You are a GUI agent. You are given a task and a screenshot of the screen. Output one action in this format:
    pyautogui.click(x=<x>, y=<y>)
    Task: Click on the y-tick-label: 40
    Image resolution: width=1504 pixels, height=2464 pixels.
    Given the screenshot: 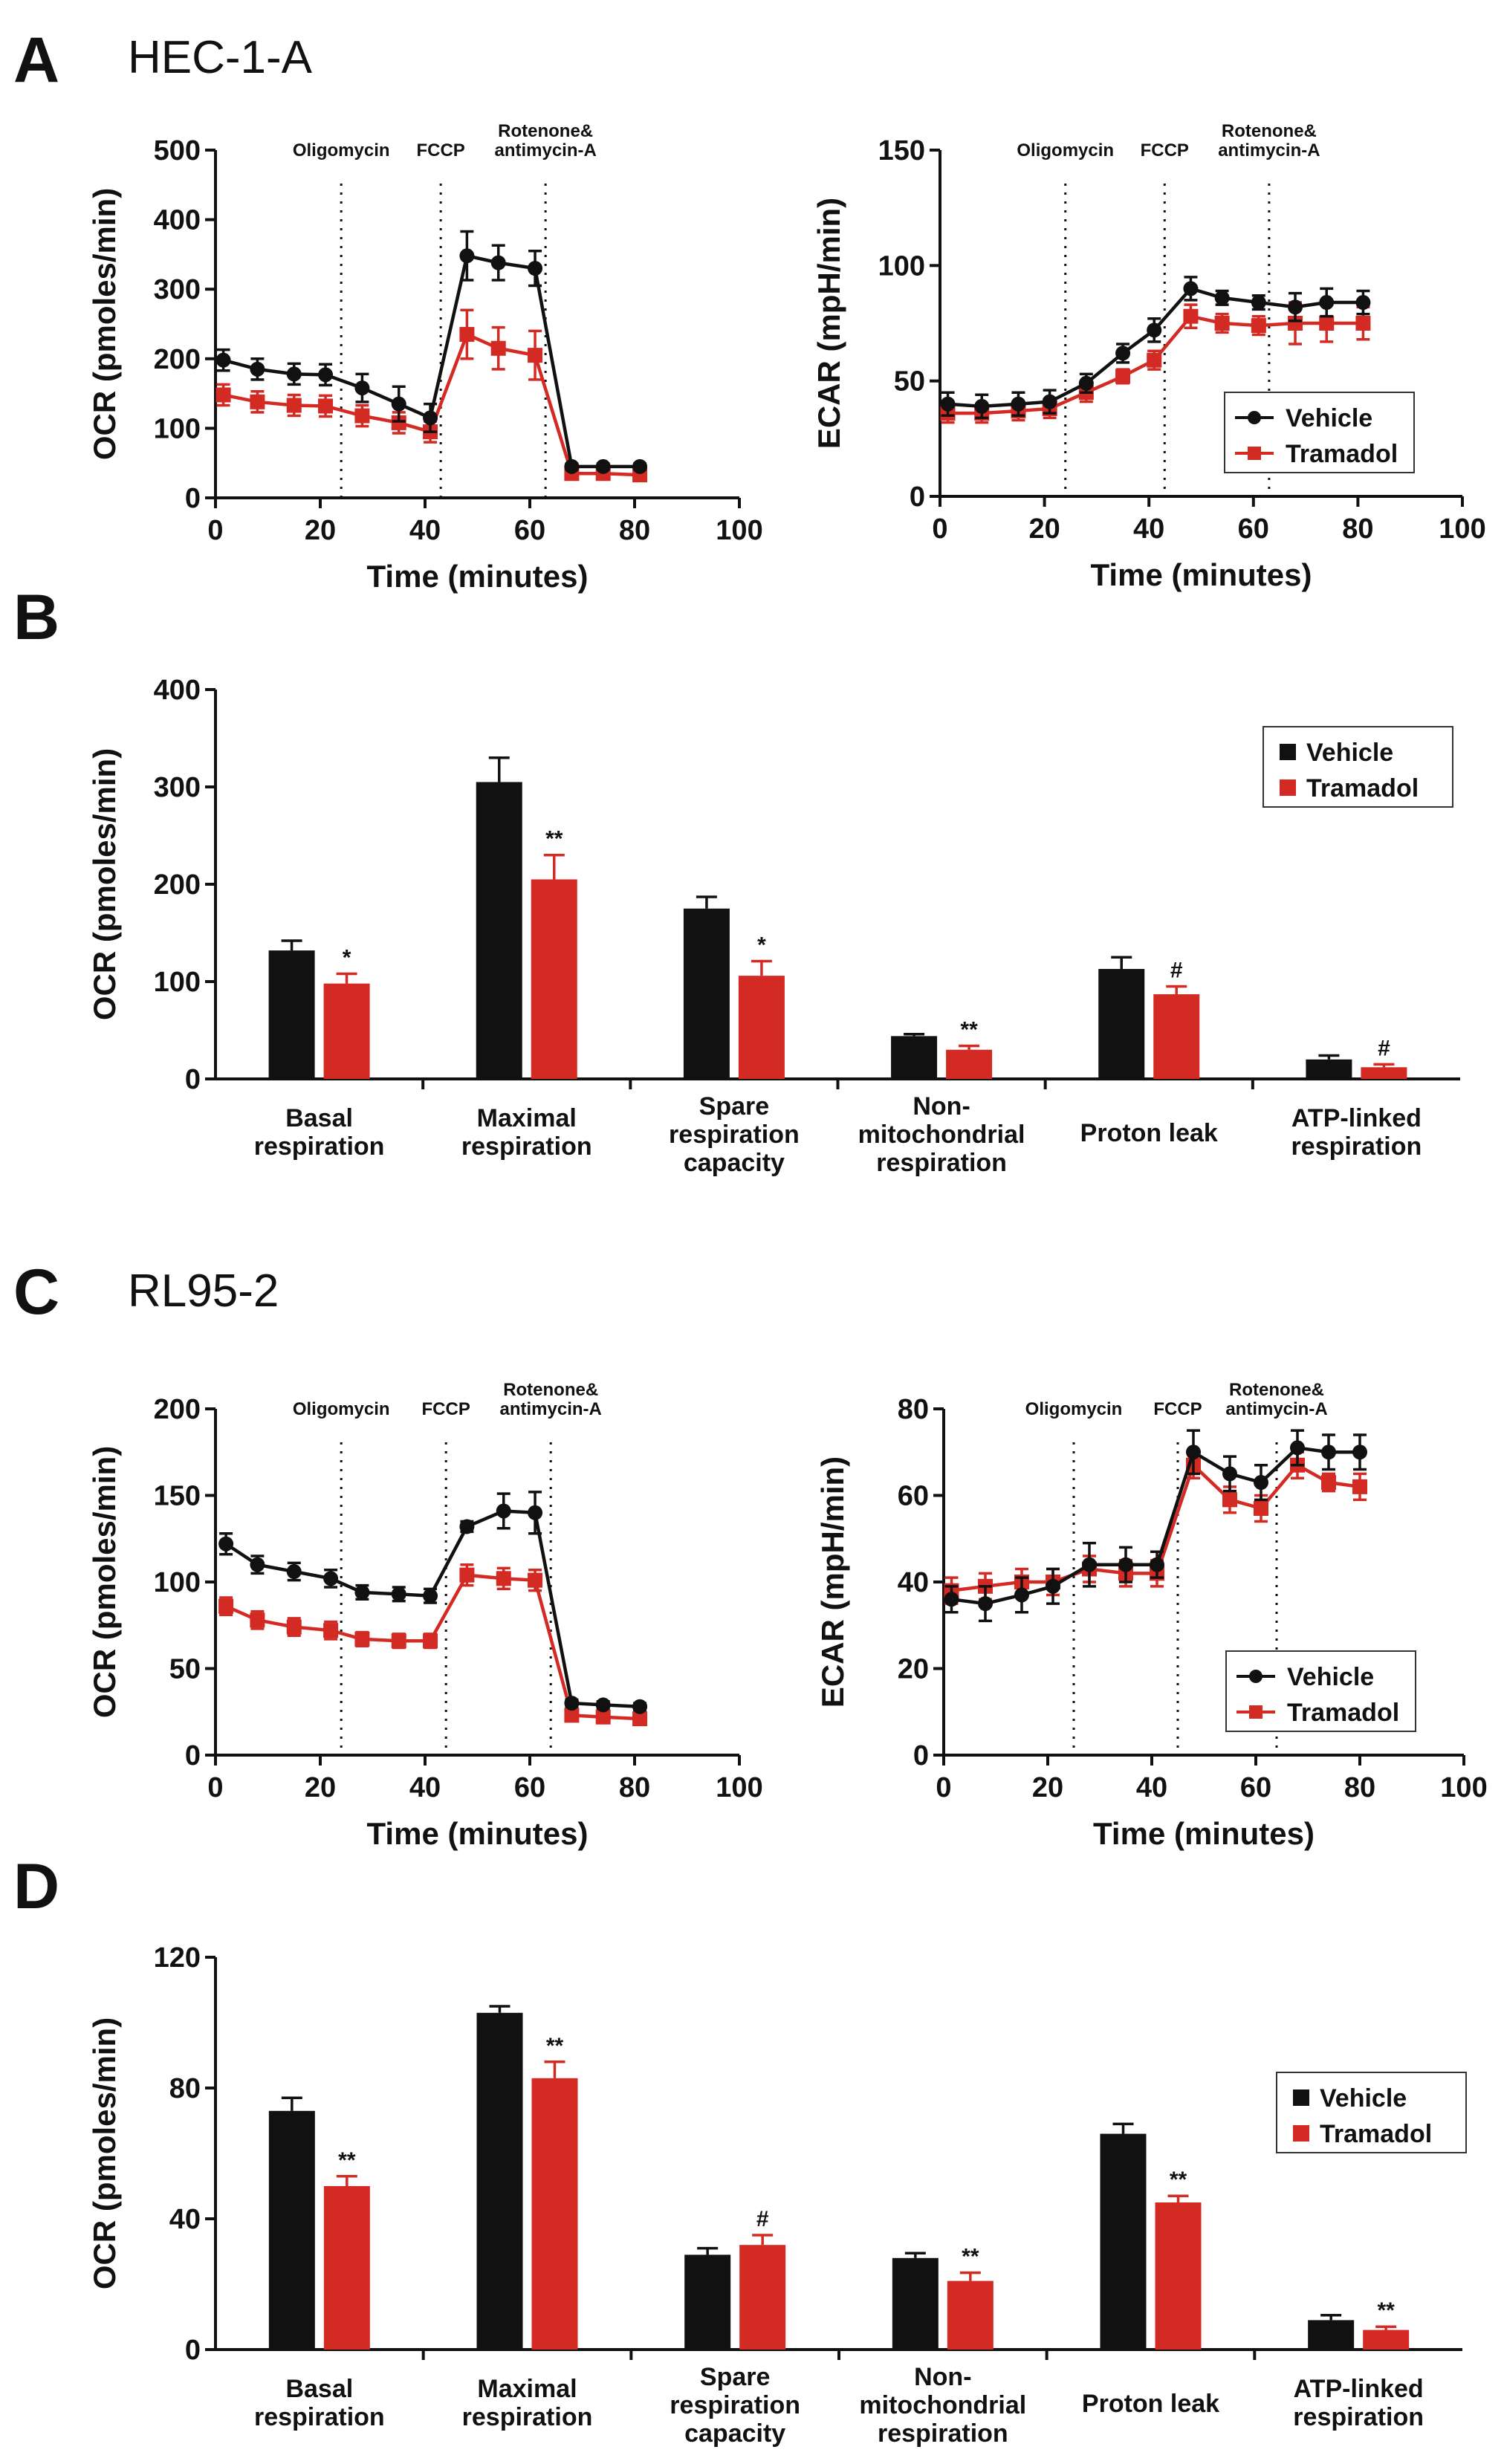 What is the action you would take?
    pyautogui.click(x=185, y=2219)
    